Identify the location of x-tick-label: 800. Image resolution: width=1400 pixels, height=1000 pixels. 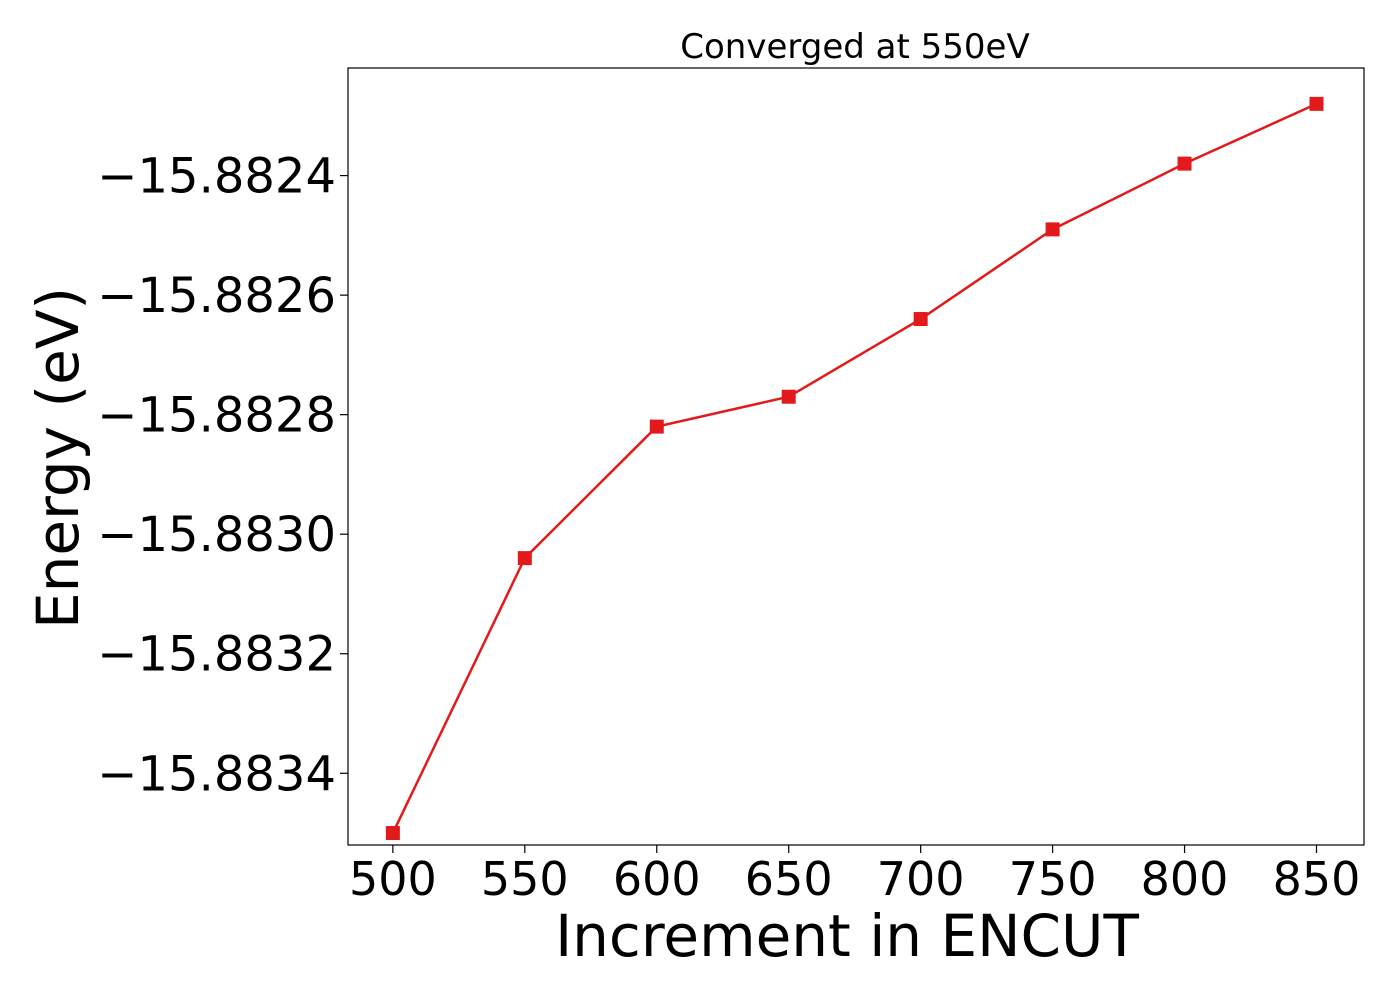
(1185, 879).